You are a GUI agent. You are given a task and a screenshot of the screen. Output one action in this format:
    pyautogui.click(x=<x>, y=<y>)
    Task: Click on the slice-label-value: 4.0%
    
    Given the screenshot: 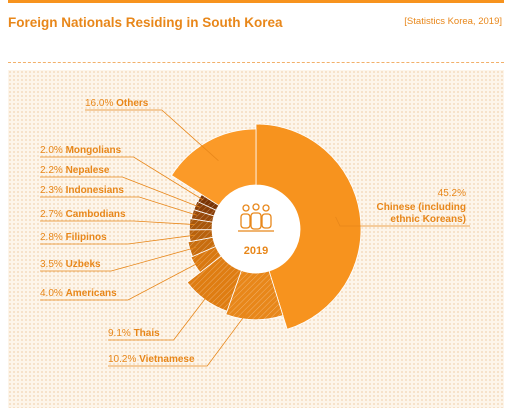 What is the action you would take?
    pyautogui.click(x=53, y=293)
    